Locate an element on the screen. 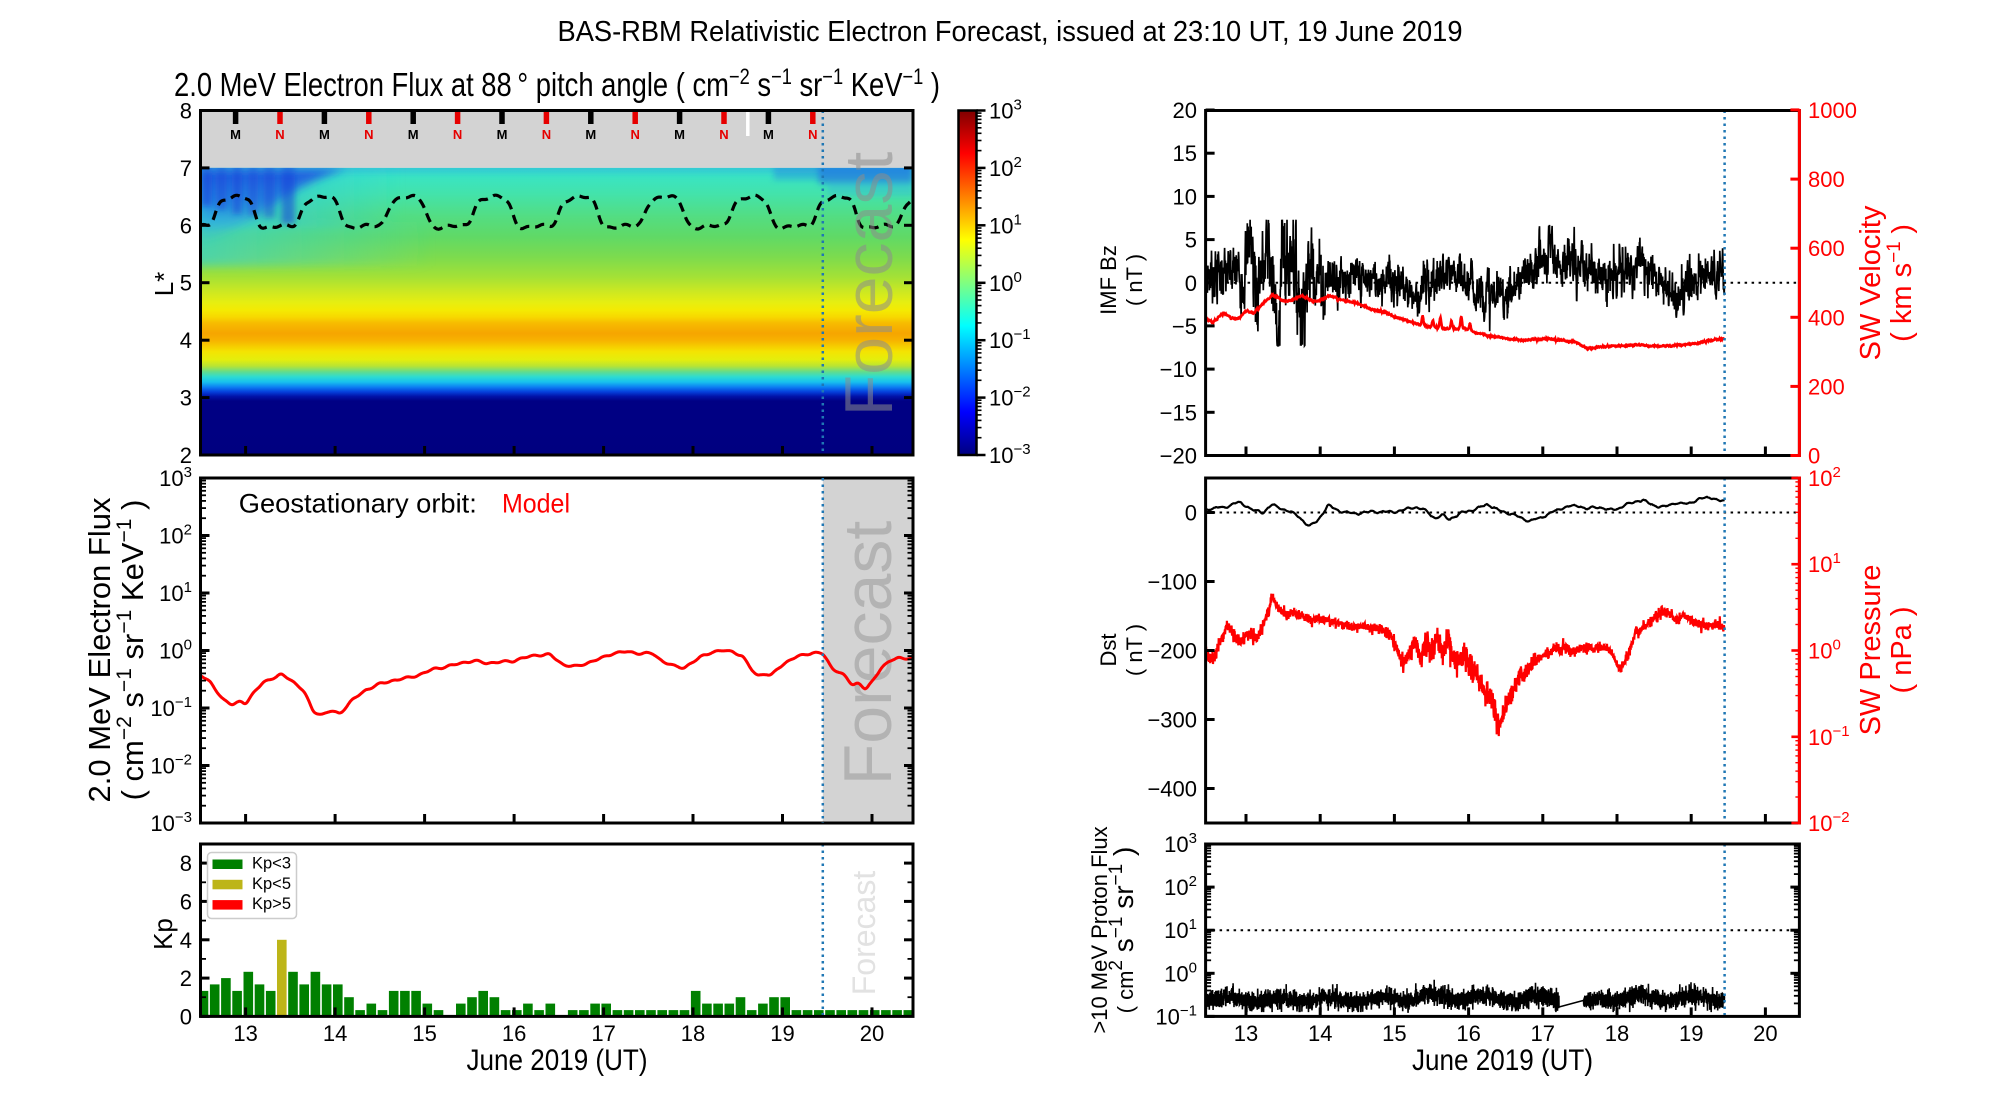  svg-text: IMF Bz is located at coordinates (1108, 280).